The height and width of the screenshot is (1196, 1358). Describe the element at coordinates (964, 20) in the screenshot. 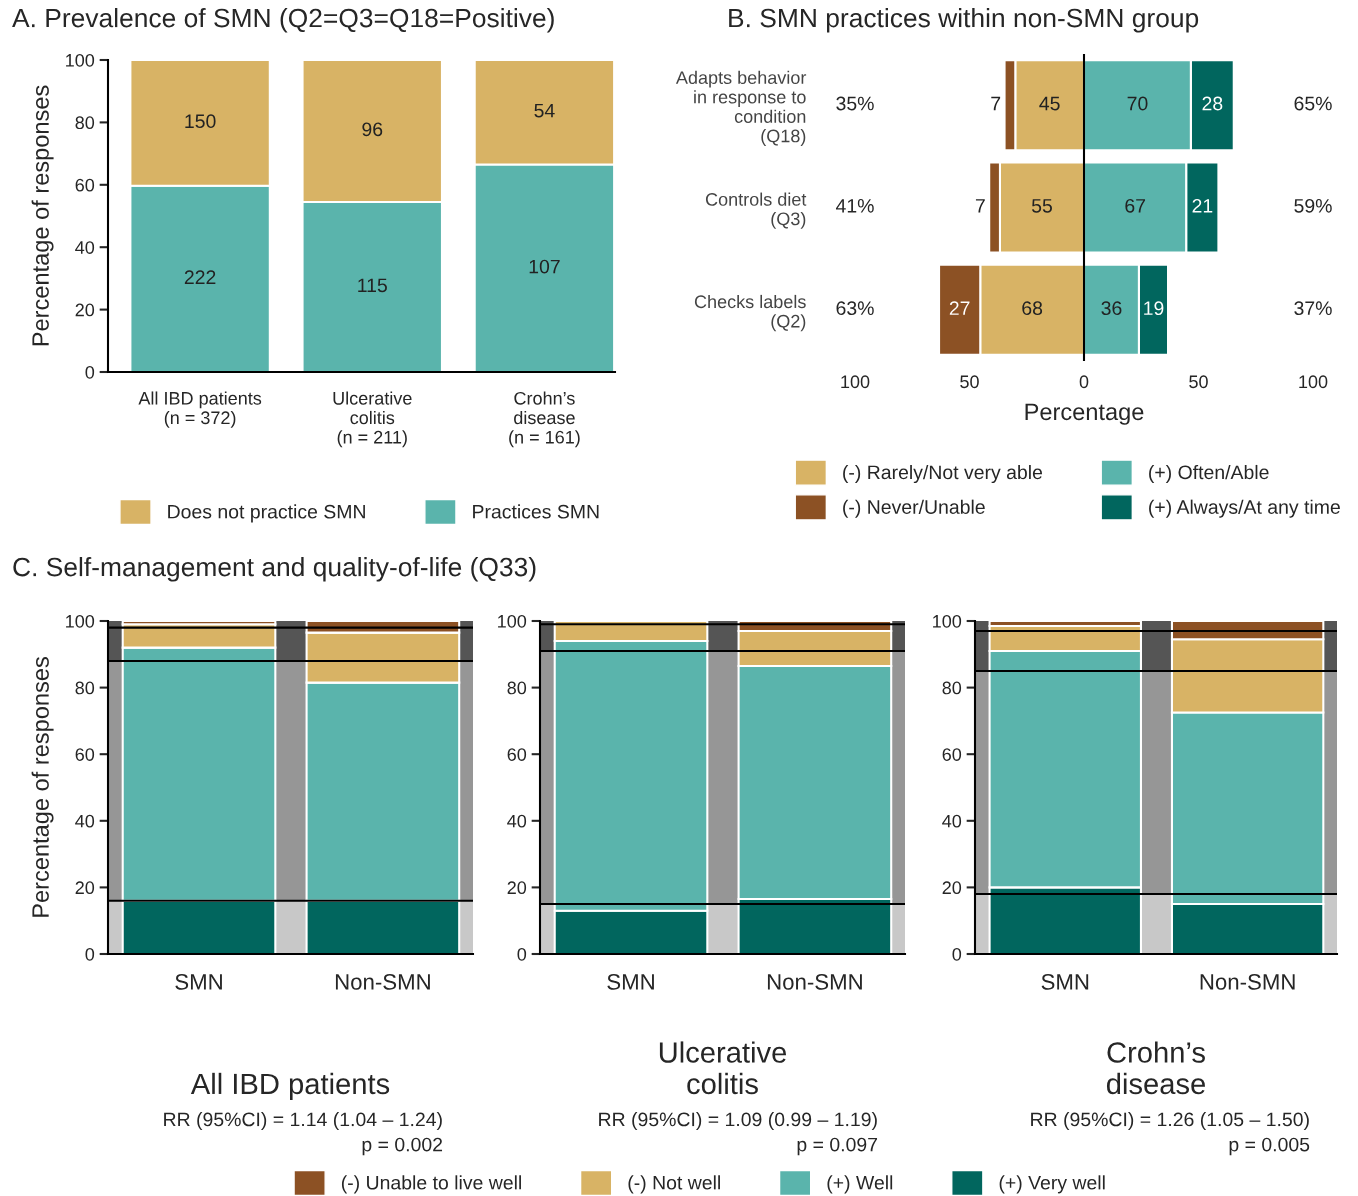

I see `chart-title: B. SMN practices within non-SMN group` at that location.